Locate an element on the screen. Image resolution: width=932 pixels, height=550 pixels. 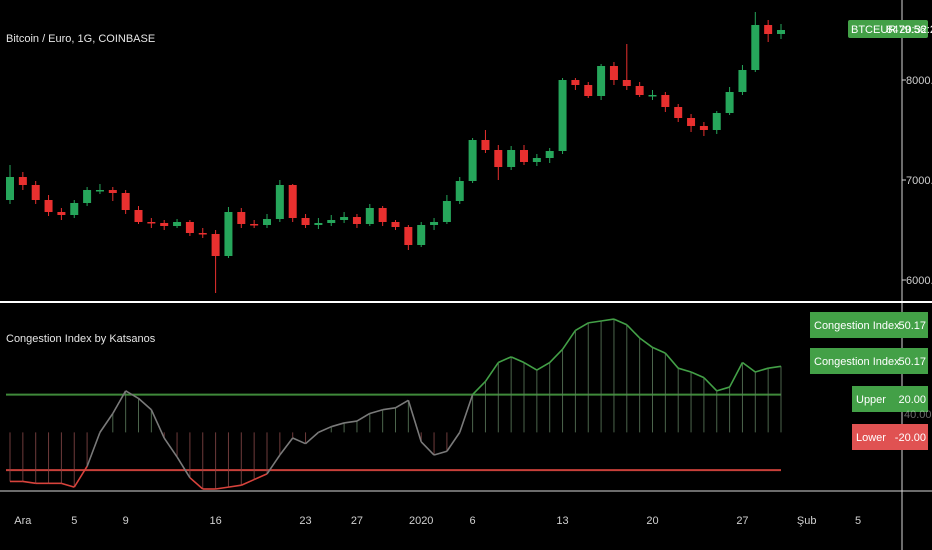
time-tick-label: 23 is located at coordinates (305, 521).